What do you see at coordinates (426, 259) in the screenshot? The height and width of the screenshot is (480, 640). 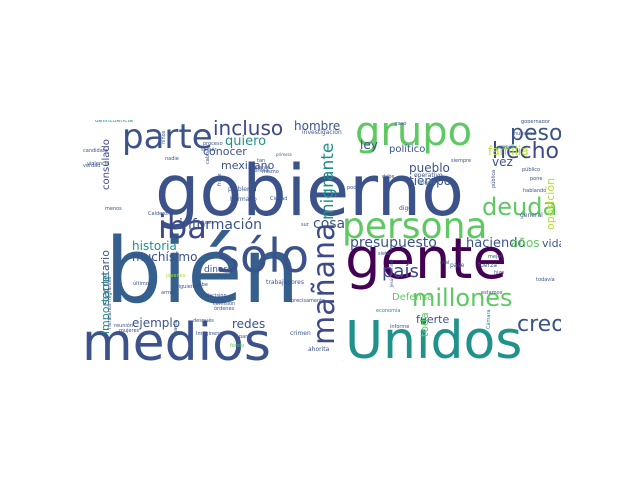 I see `word-2: gente` at bounding box center [426, 259].